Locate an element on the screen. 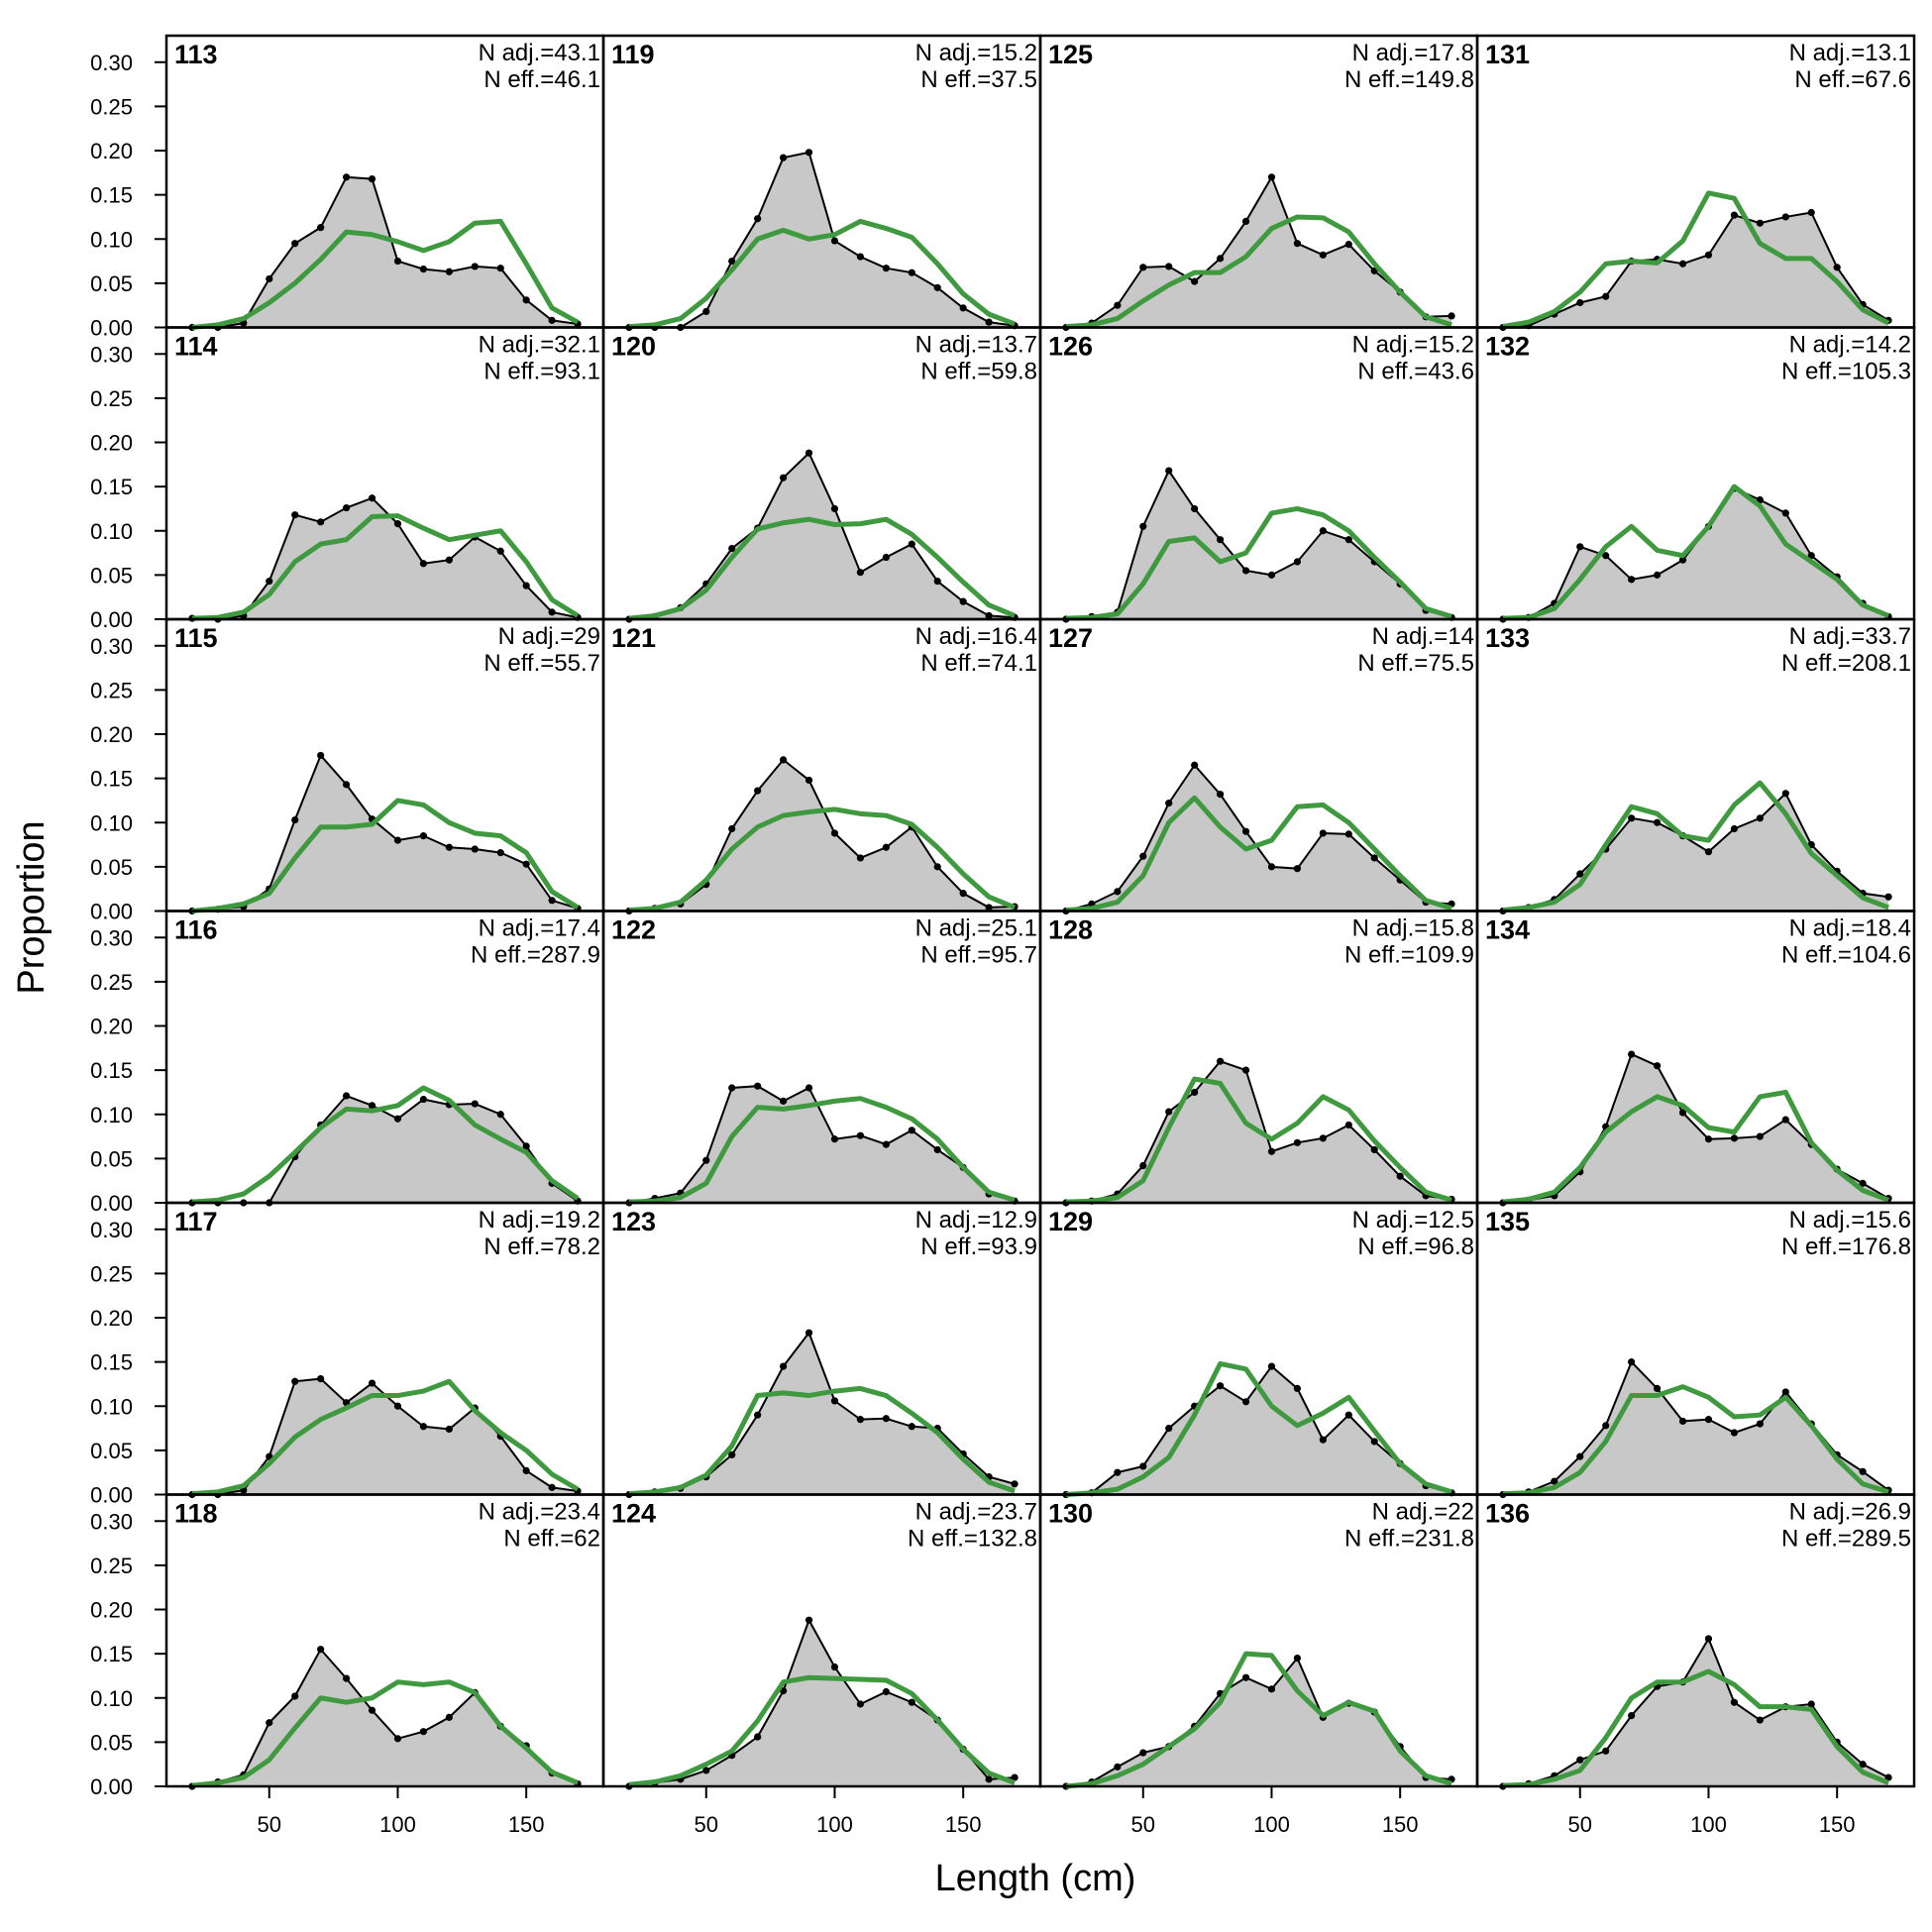  x-tick-label: 50 is located at coordinates (1580, 1825).